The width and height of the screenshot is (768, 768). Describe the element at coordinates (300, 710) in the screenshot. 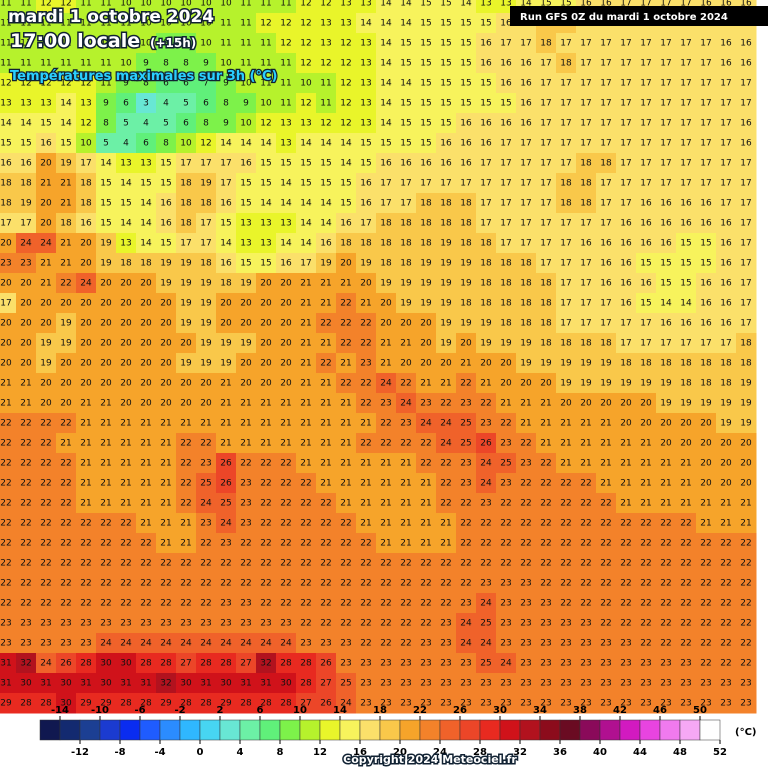

I see `legend-tick-label: 10` at that location.